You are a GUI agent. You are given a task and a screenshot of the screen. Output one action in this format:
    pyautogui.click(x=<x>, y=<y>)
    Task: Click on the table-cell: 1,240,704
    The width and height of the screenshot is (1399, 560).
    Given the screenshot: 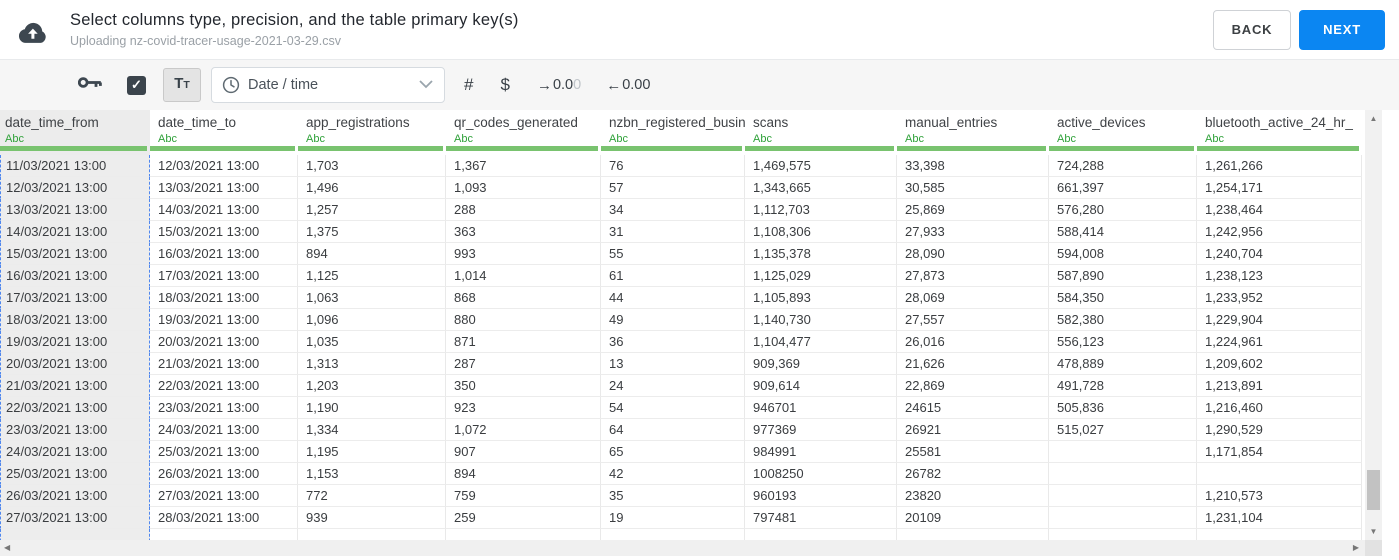 What is the action you would take?
    pyautogui.click(x=1279, y=254)
    